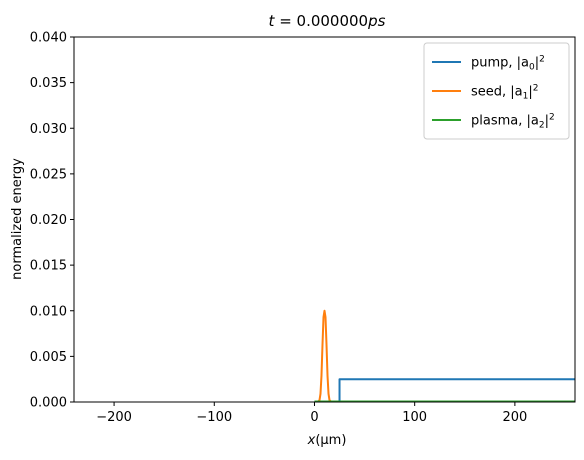 This screenshot has width=584, height=460. I want to click on x-axis-label: x(μm), so click(327, 440).